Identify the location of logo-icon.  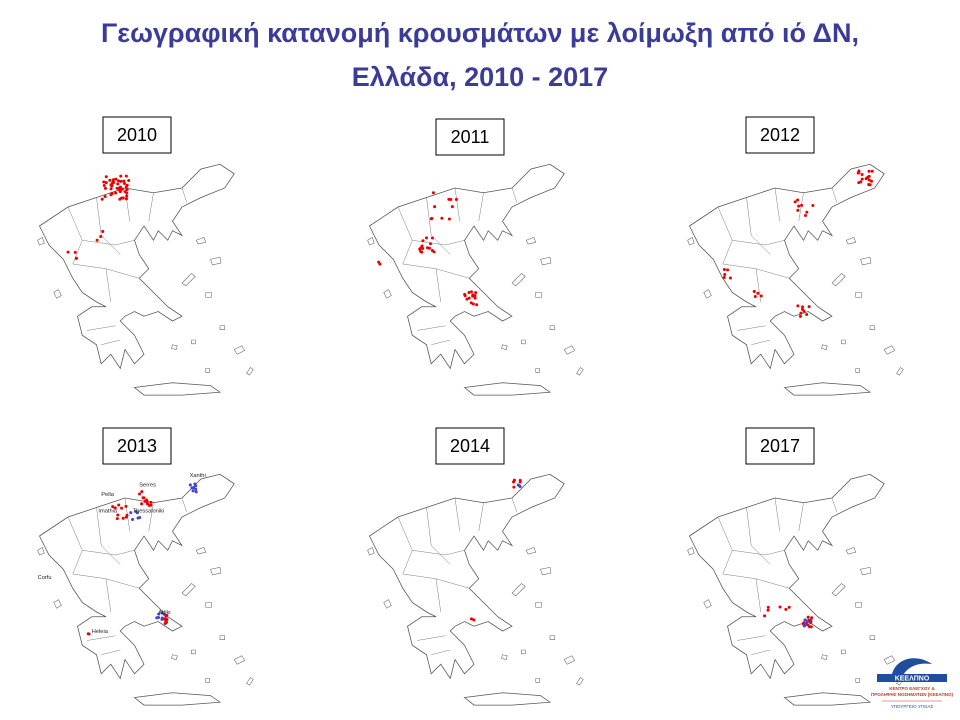
(912, 667).